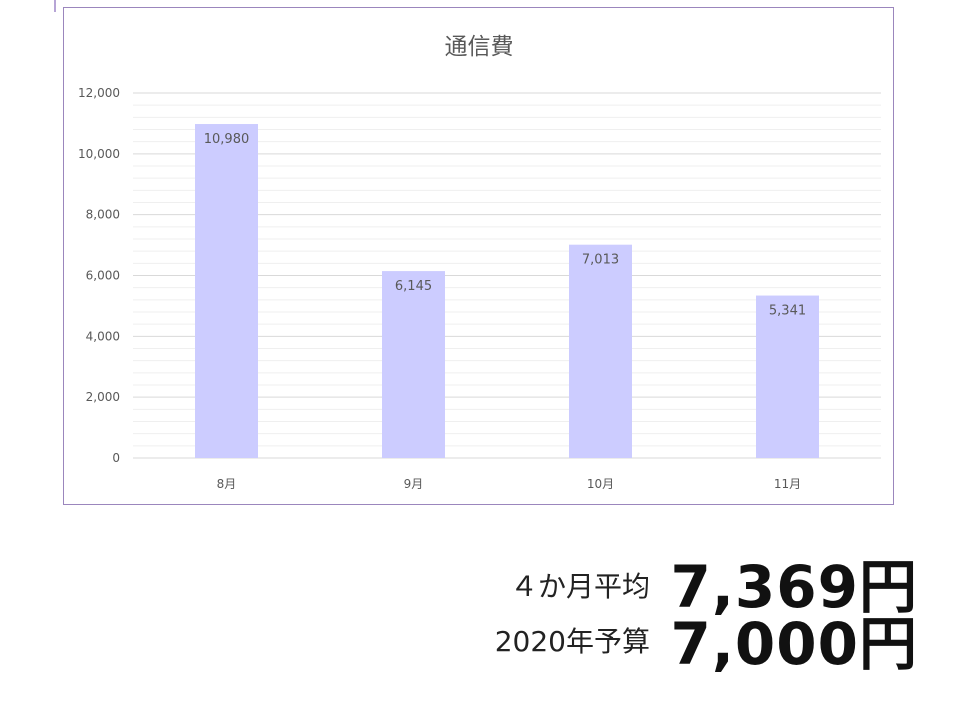 This screenshot has height=719, width=954. What do you see at coordinates (479, 47) in the screenshot?
I see `chart-title: 通信費` at bounding box center [479, 47].